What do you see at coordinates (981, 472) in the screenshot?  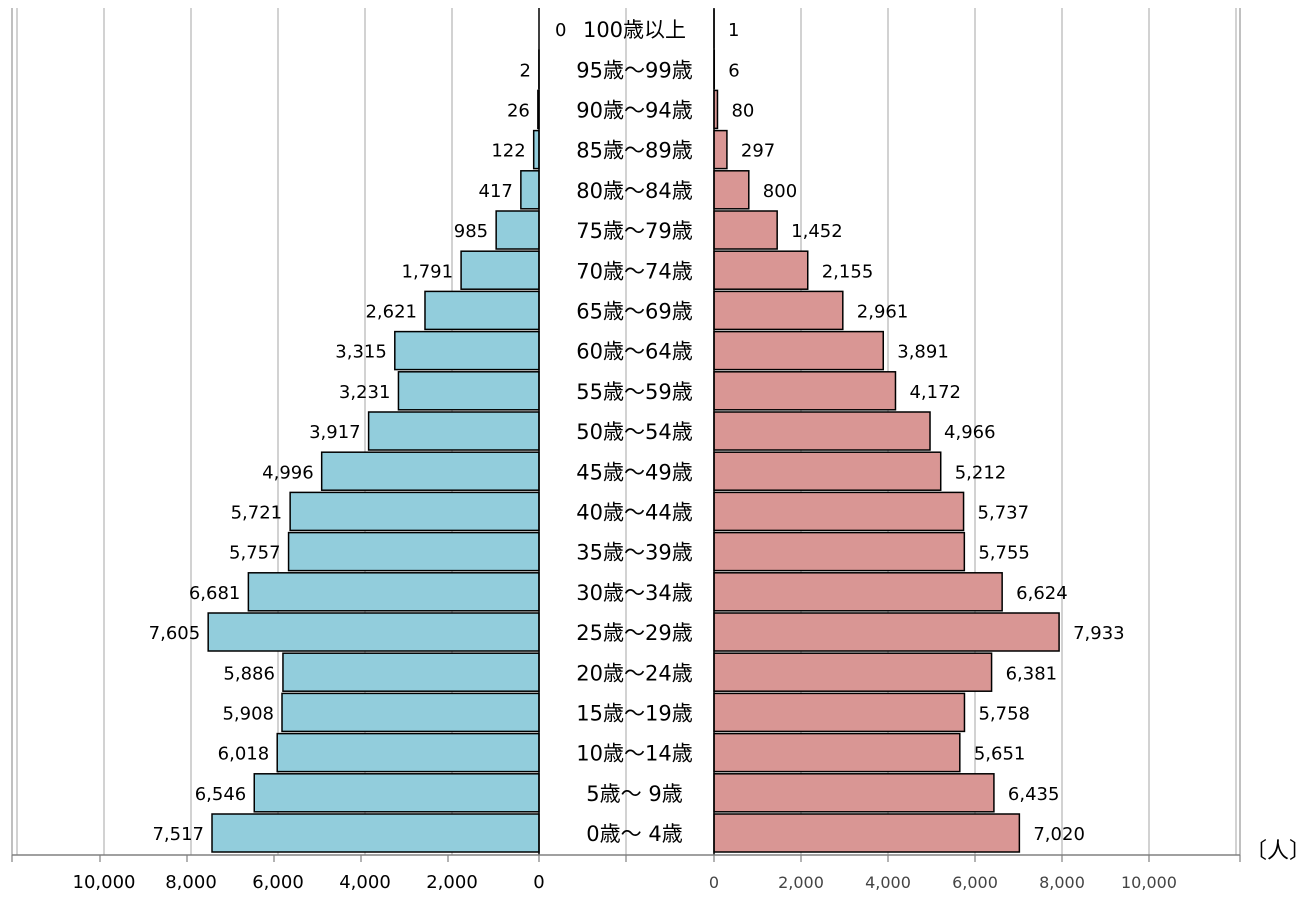 I see `value-label-right: 5,212` at bounding box center [981, 472].